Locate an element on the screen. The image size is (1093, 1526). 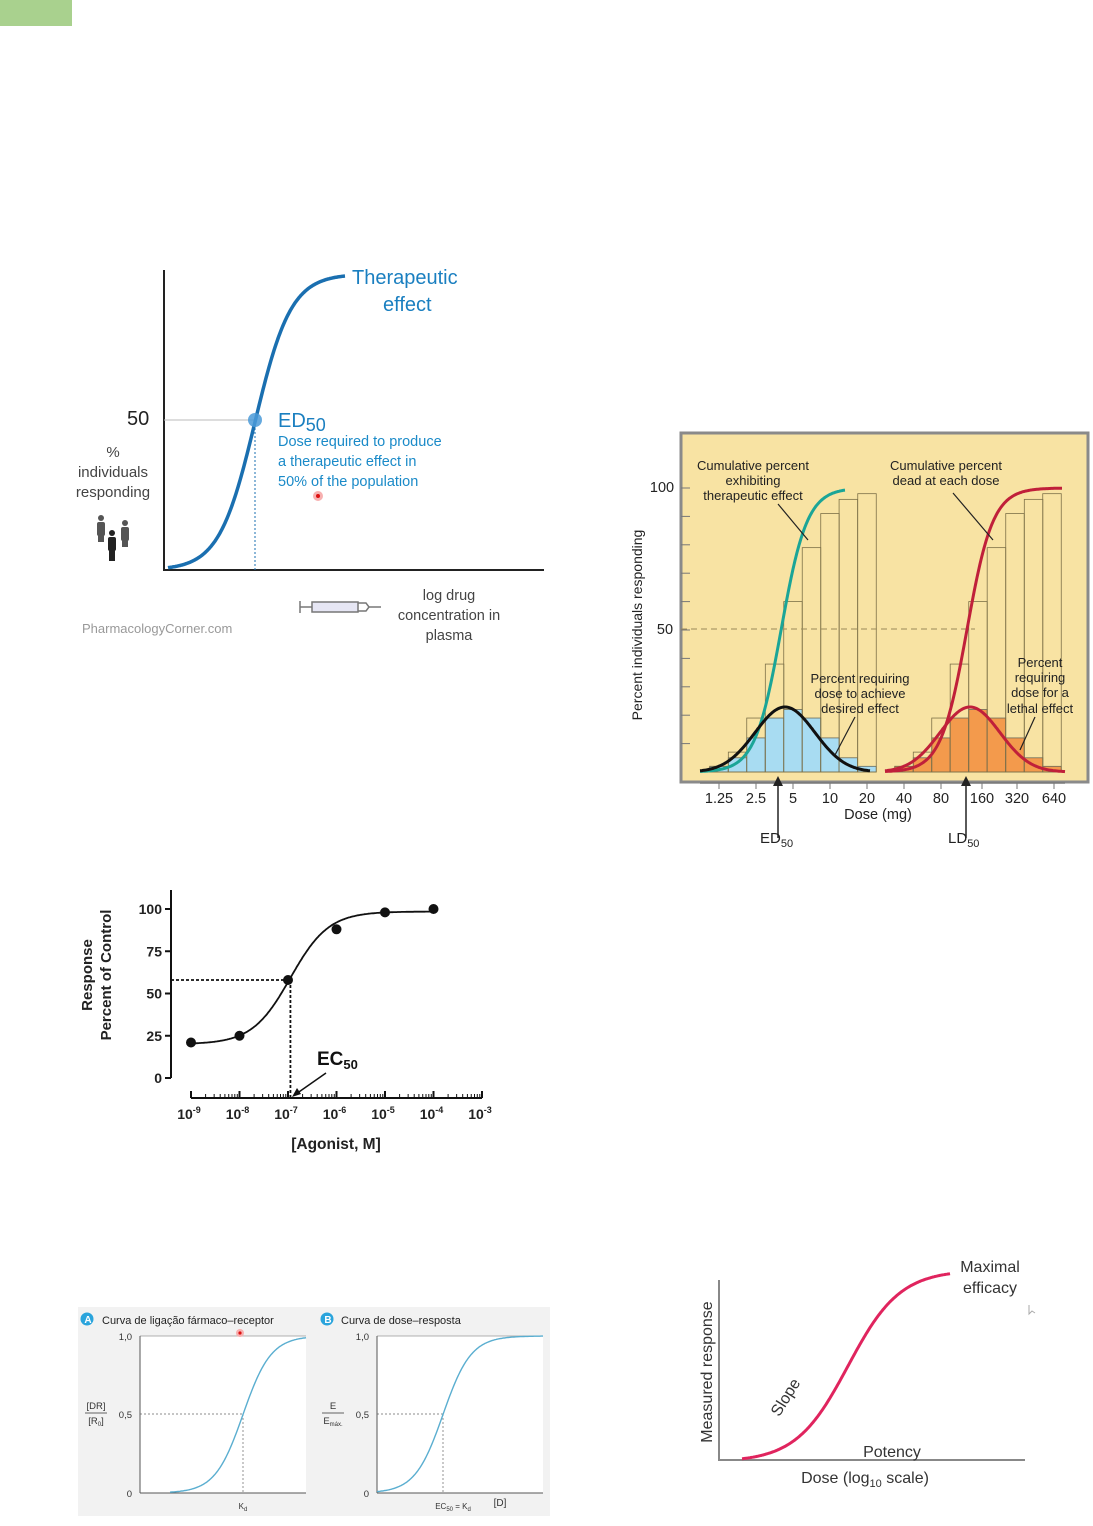
panel-title: Curva de dose–resposta is located at coordinates (401, 1321).